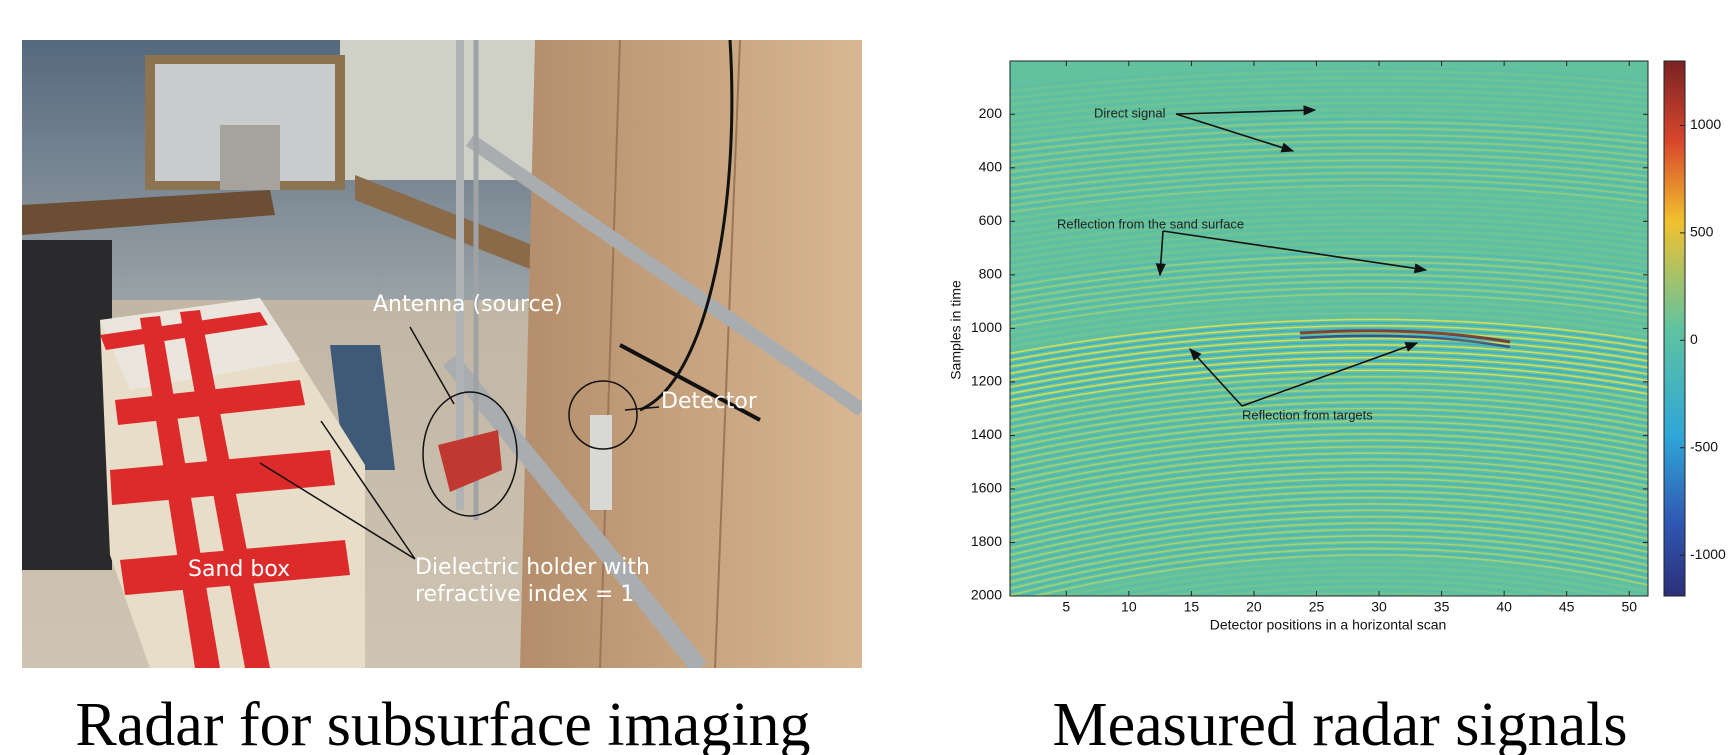 The width and height of the screenshot is (1736, 755). What do you see at coordinates (1567, 607) in the screenshot?
I see `x-tick-label: 45` at bounding box center [1567, 607].